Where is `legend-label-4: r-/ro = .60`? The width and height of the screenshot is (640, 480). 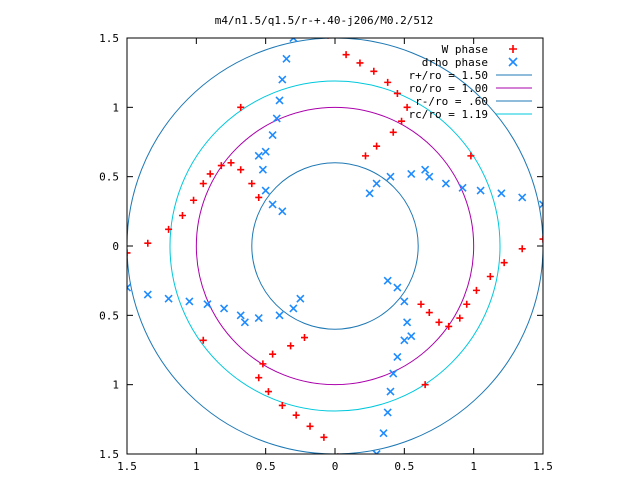
legend-label-4: r-/ro = .60 is located at coordinates (451, 101).